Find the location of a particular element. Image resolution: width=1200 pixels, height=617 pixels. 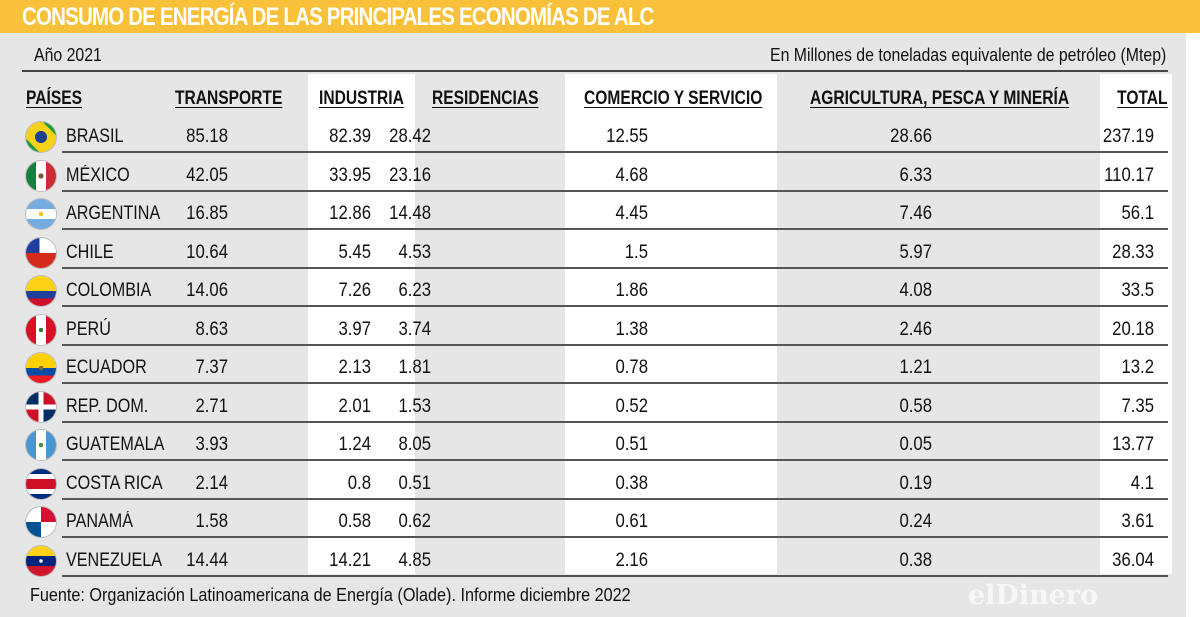

flag-guatemala-icon is located at coordinates (41, 445).